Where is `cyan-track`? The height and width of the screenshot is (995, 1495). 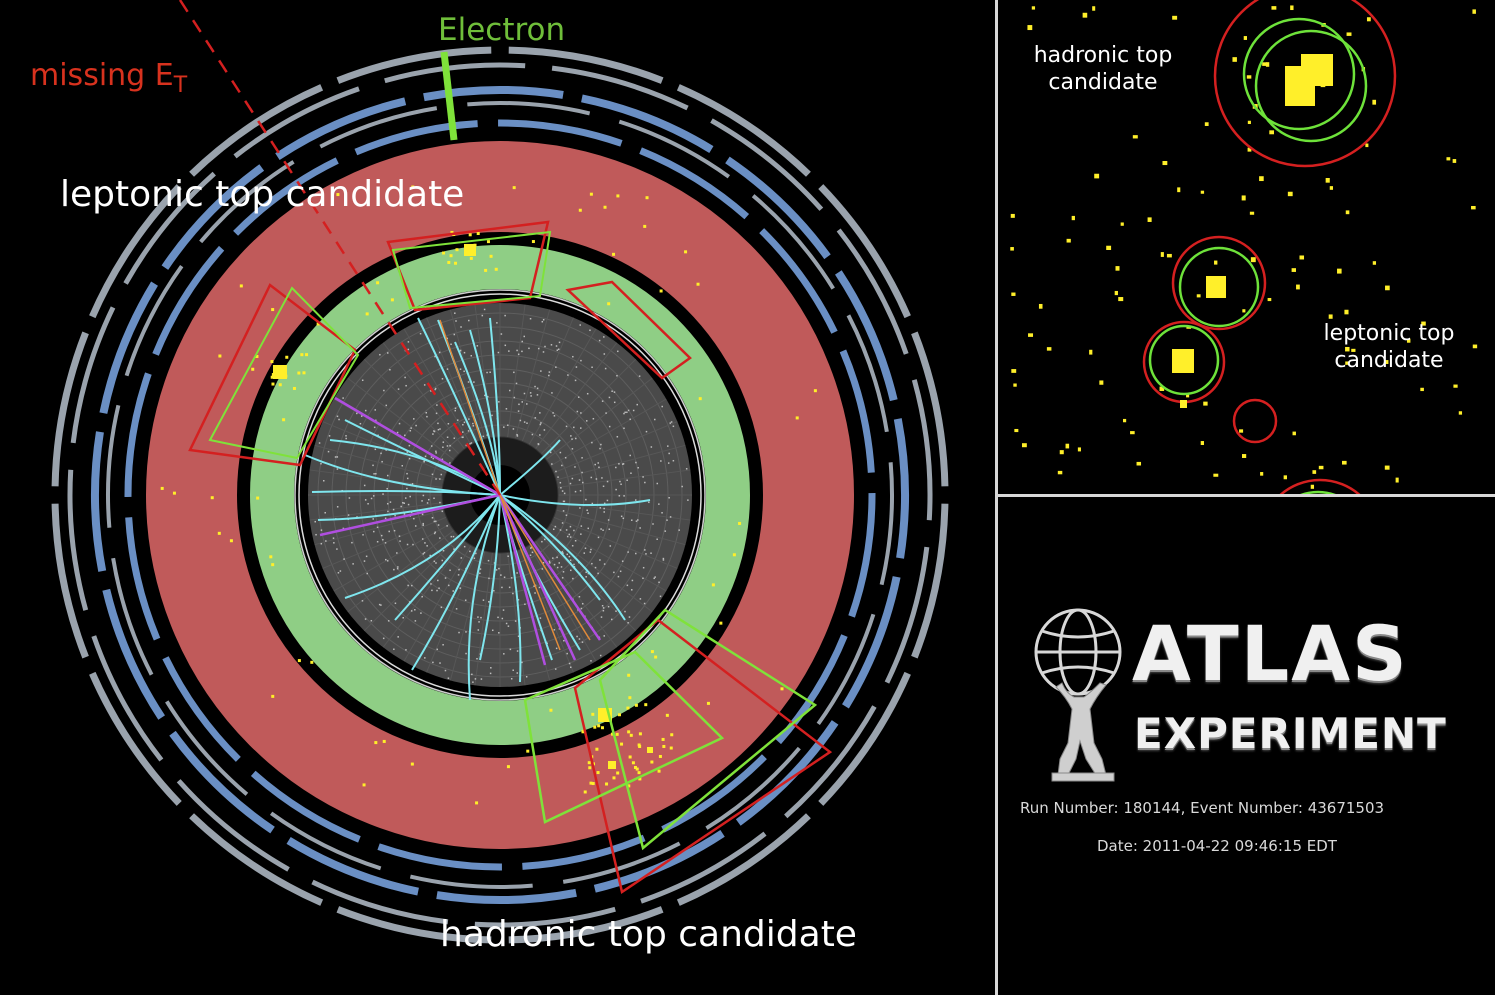 cyan-track is located at coordinates (456, 582).